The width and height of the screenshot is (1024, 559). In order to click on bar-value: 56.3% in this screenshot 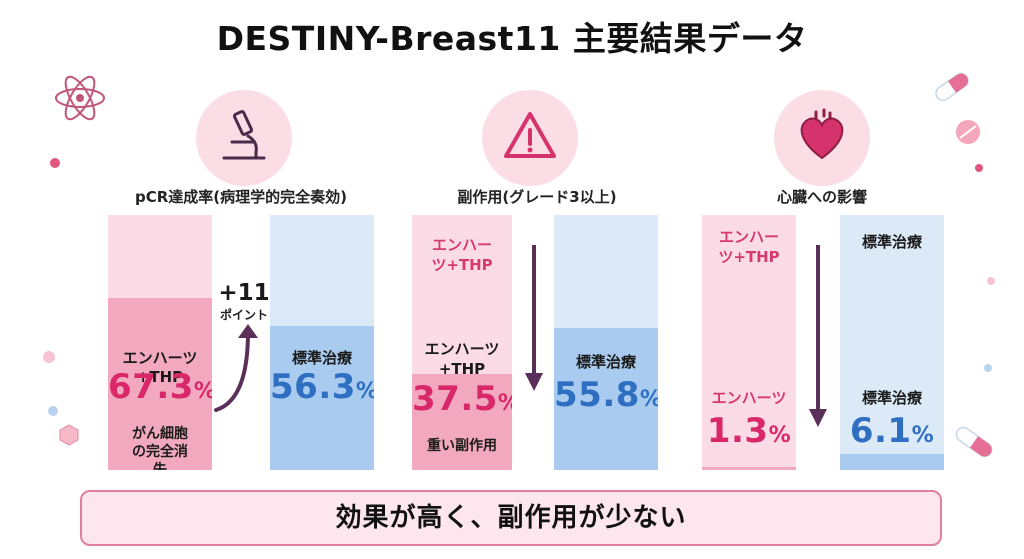, I will do `click(322, 387)`.